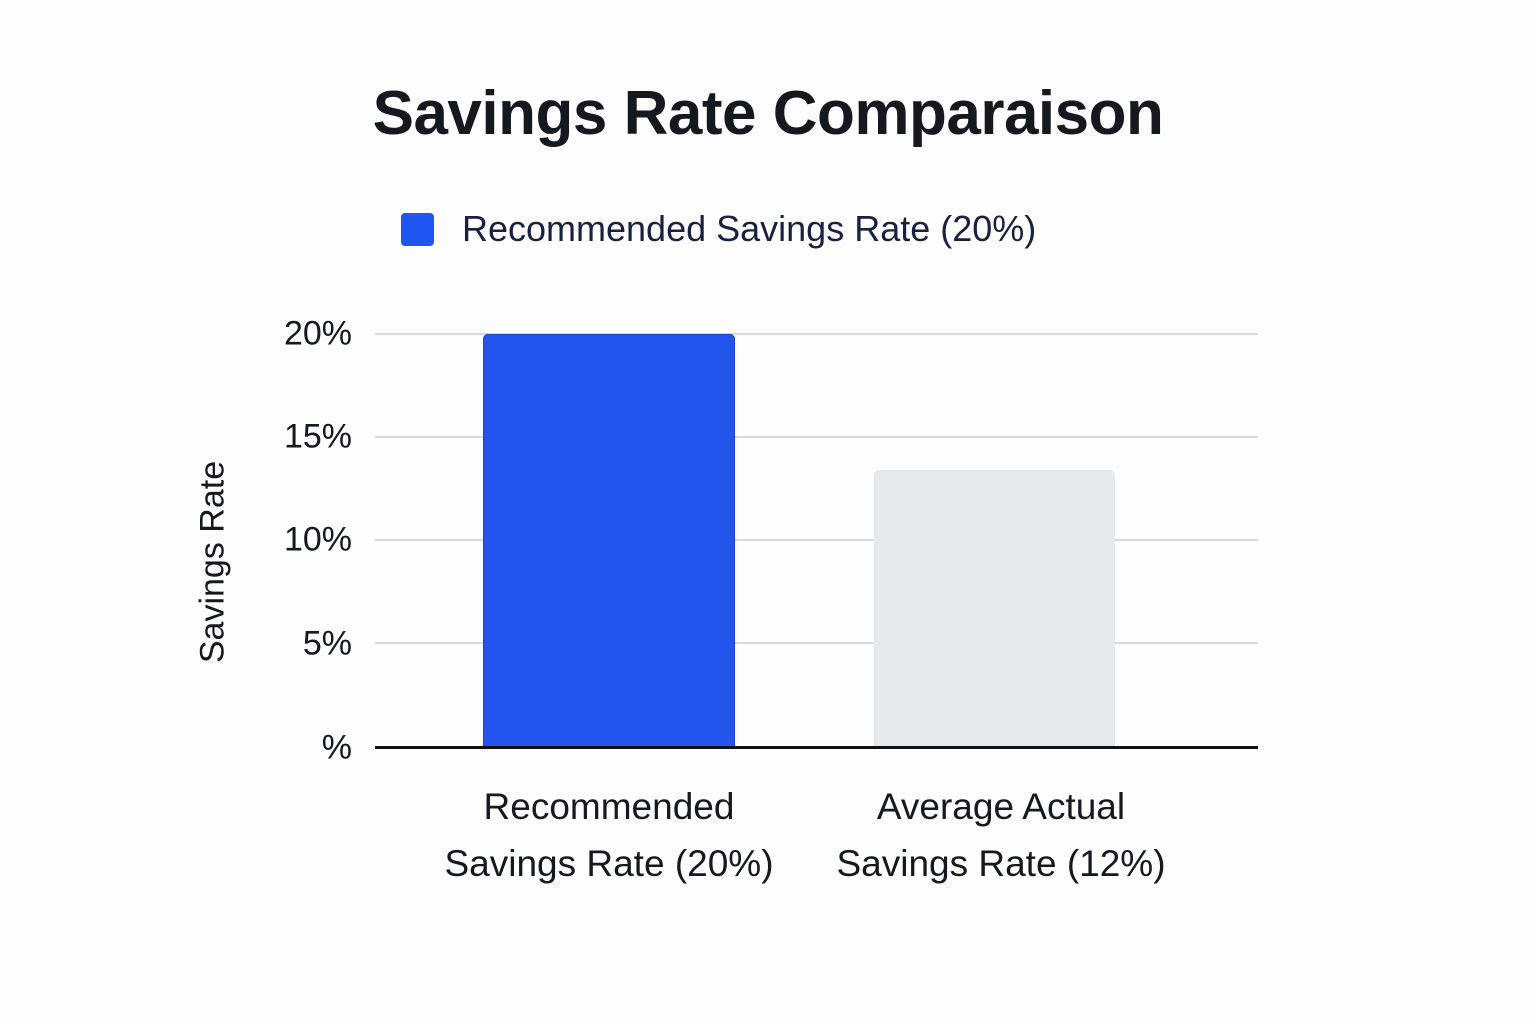  Describe the element at coordinates (1000, 835) in the screenshot. I see `x-tick-average-actual: Average Actual Savings Rate (12%)` at that location.